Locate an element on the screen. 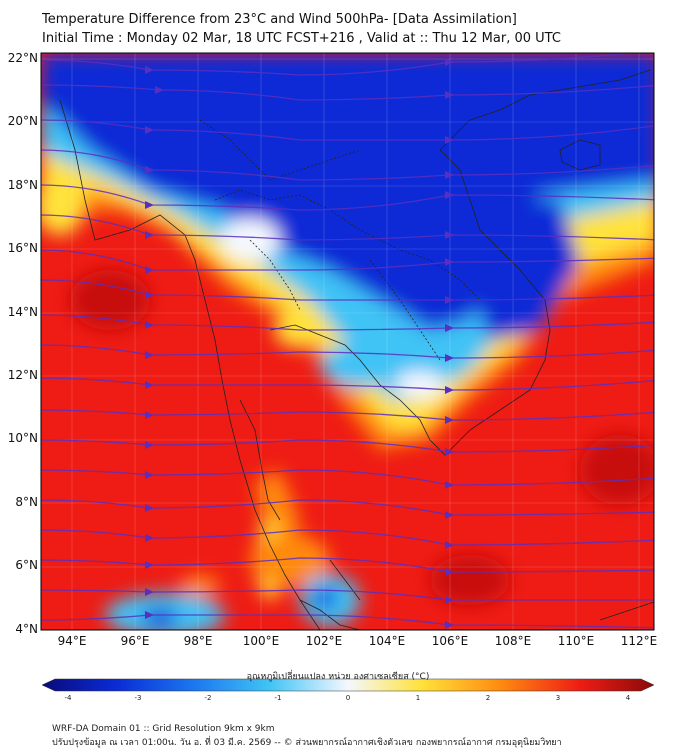 This screenshot has height=756, width=676. colorbar-tick: 3 is located at coordinates (558, 698).